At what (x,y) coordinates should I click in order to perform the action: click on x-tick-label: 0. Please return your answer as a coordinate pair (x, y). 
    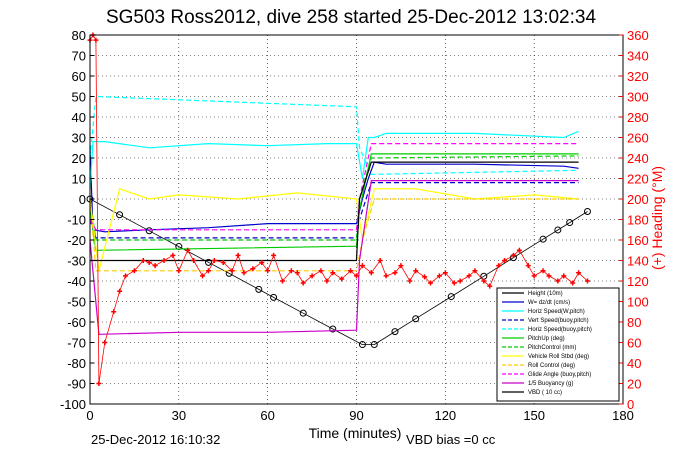
    Looking at the image, I should click on (89, 415).